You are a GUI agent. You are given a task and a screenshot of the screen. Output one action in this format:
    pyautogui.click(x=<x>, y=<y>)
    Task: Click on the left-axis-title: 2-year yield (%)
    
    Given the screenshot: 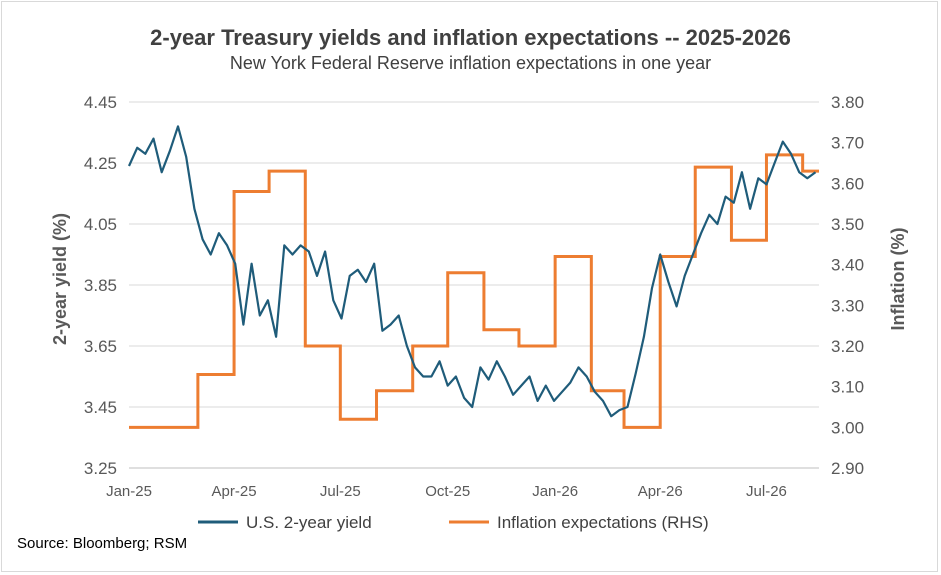 What is the action you would take?
    pyautogui.click(x=60, y=279)
    